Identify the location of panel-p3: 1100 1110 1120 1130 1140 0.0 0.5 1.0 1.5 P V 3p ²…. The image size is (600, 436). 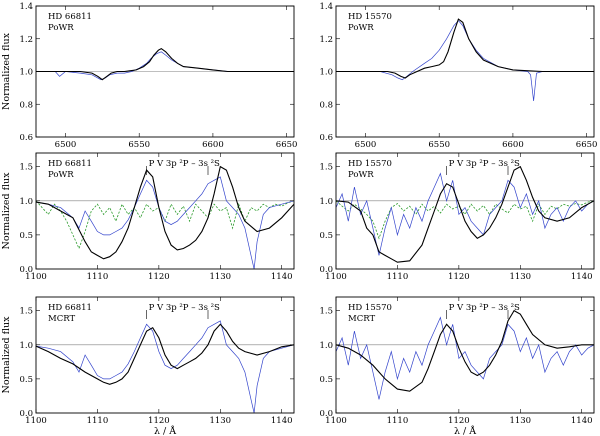
(148, 217).